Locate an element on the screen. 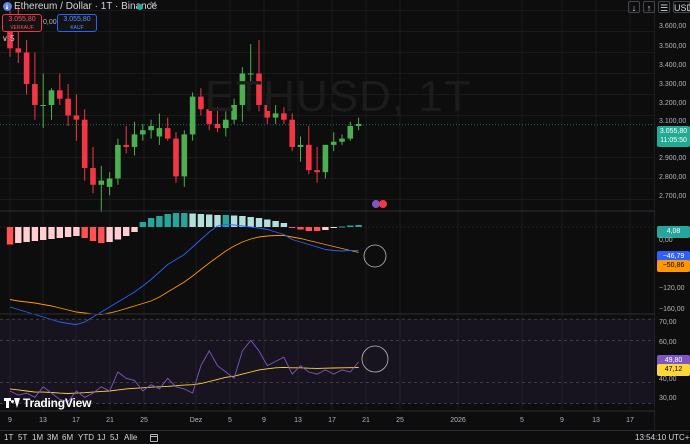  scroll-down-button: ↓ is located at coordinates (634, 7).